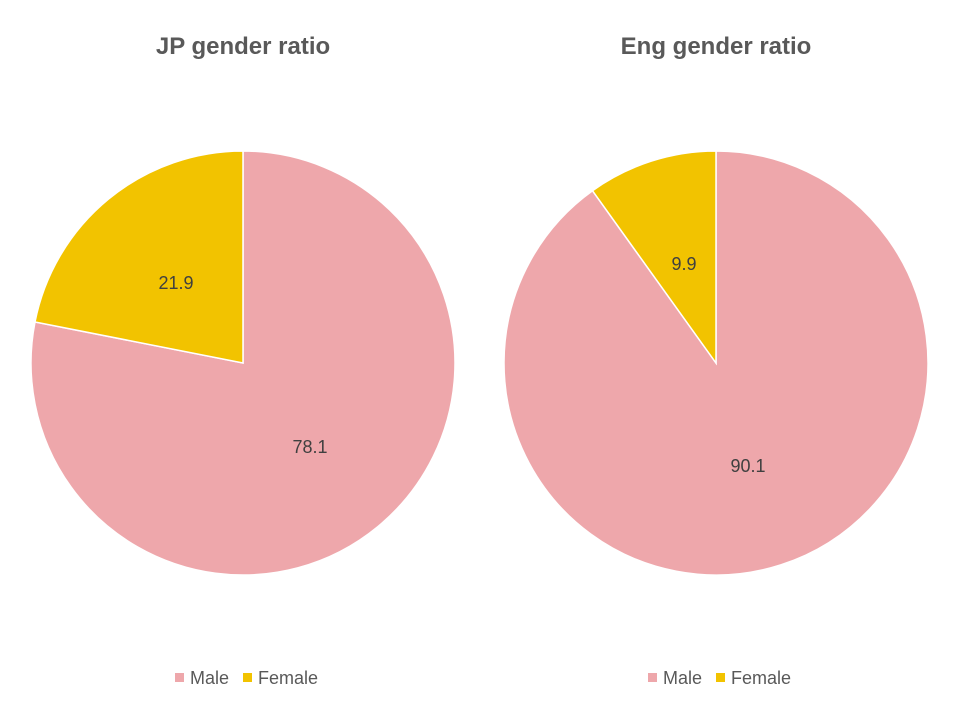 This screenshot has height=720, width=960. I want to click on jp-legend-label-male: Male, so click(209, 678).